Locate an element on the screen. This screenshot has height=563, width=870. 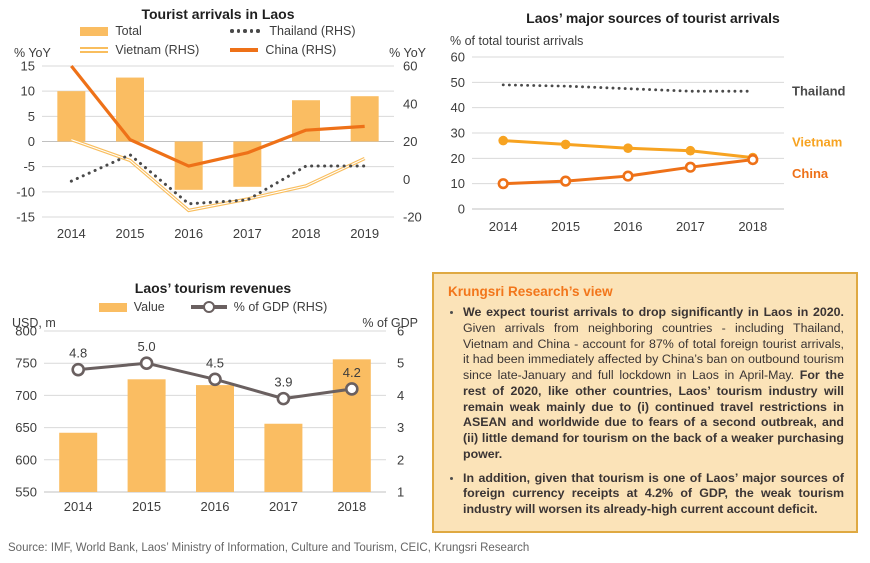
series-label-china: China is located at coordinates (810, 173).